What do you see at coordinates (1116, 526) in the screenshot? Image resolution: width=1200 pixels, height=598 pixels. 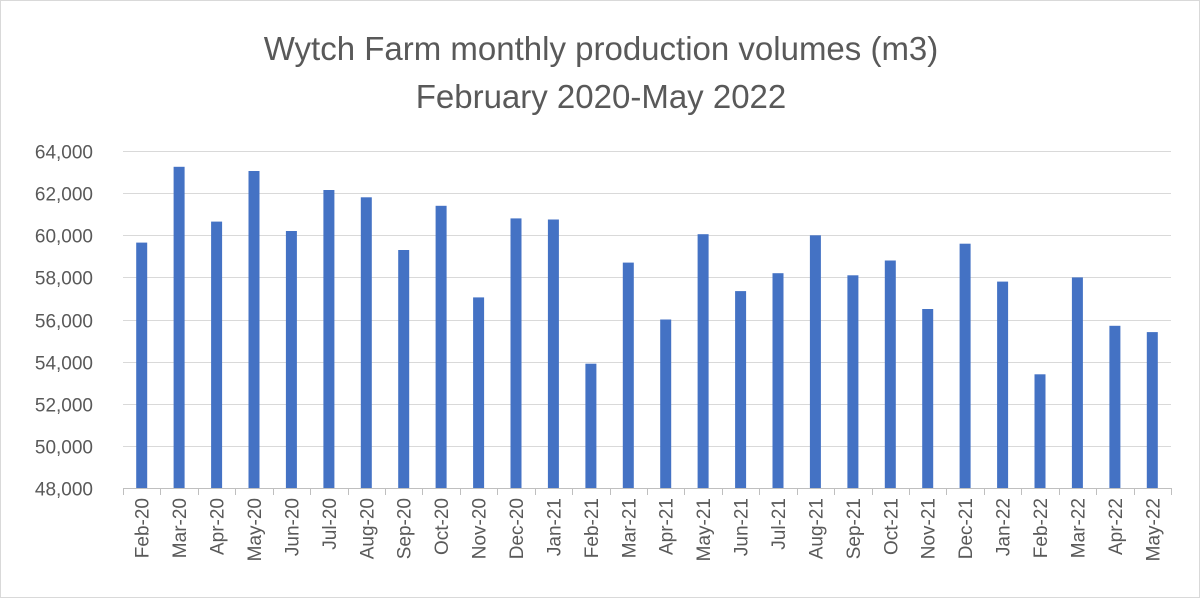 I see `x-tick-label: Apr-22` at bounding box center [1116, 526].